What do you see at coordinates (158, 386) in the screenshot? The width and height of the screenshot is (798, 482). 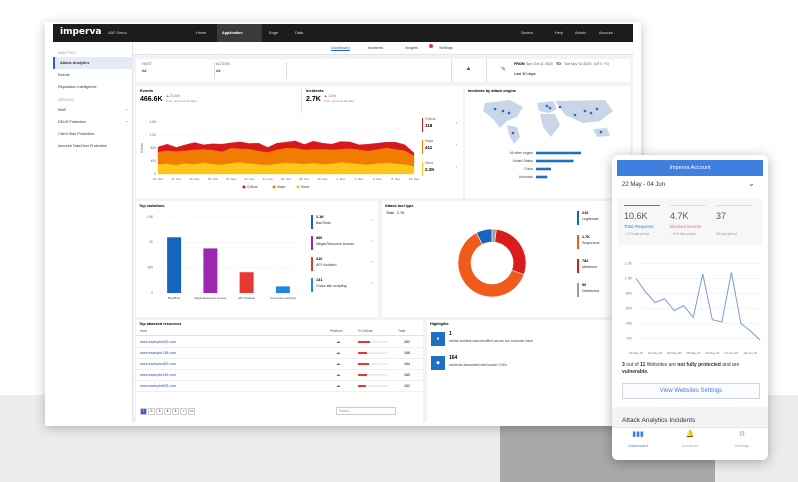 I see `host-link: www.example825.com` at bounding box center [158, 386].